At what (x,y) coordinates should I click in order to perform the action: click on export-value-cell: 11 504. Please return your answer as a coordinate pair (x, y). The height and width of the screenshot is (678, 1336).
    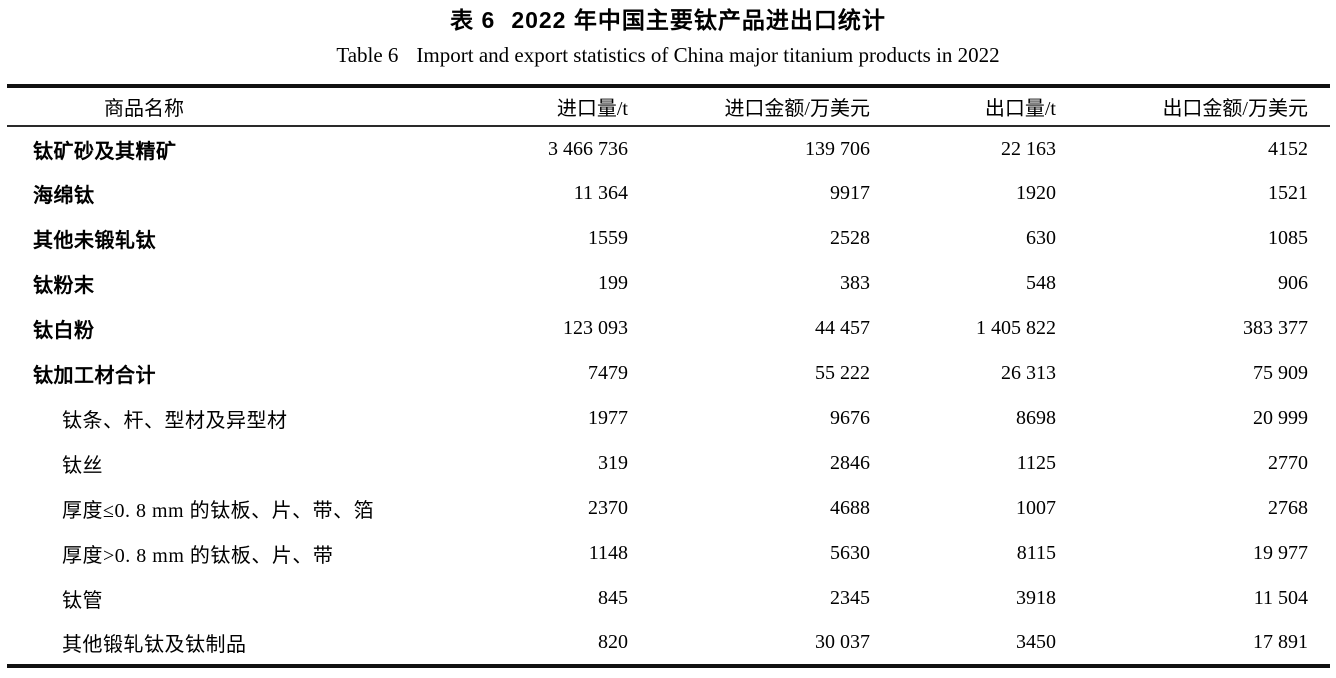
    Looking at the image, I should click on (1280, 598).